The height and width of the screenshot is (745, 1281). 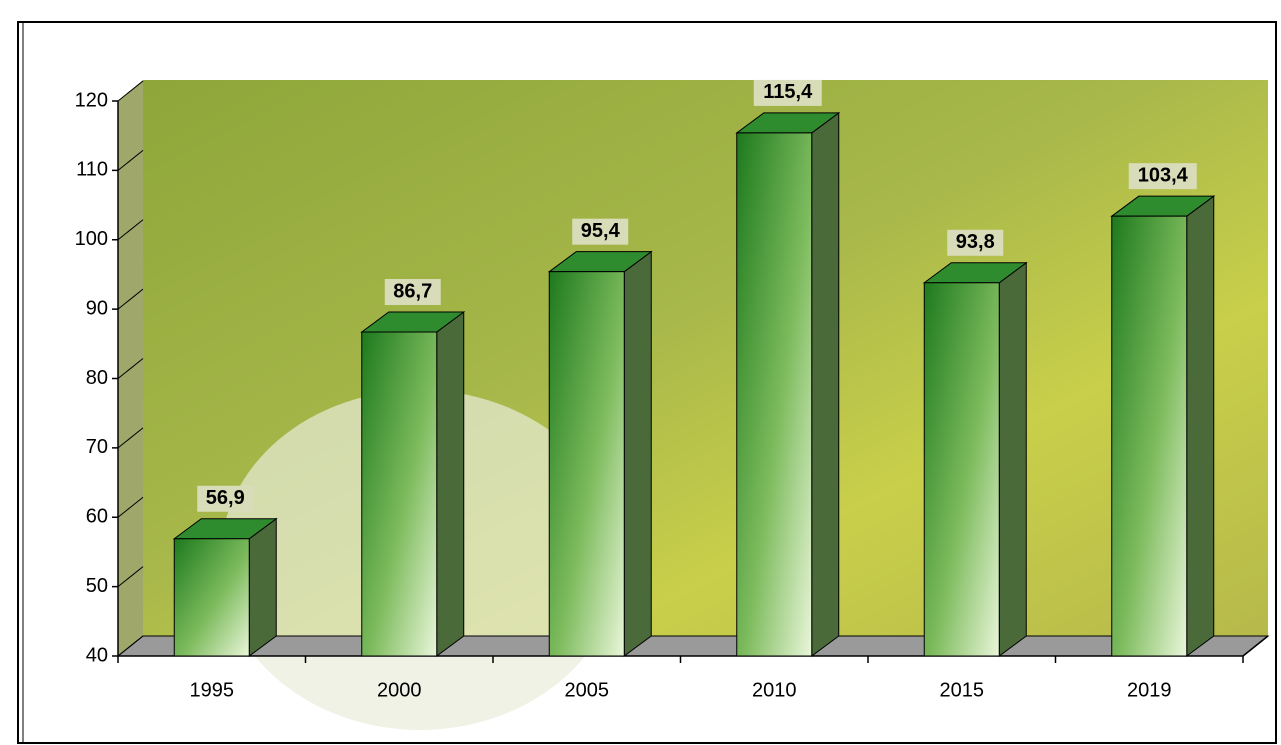 What do you see at coordinates (91, 239) in the screenshot?
I see `y-tick-label: 100` at bounding box center [91, 239].